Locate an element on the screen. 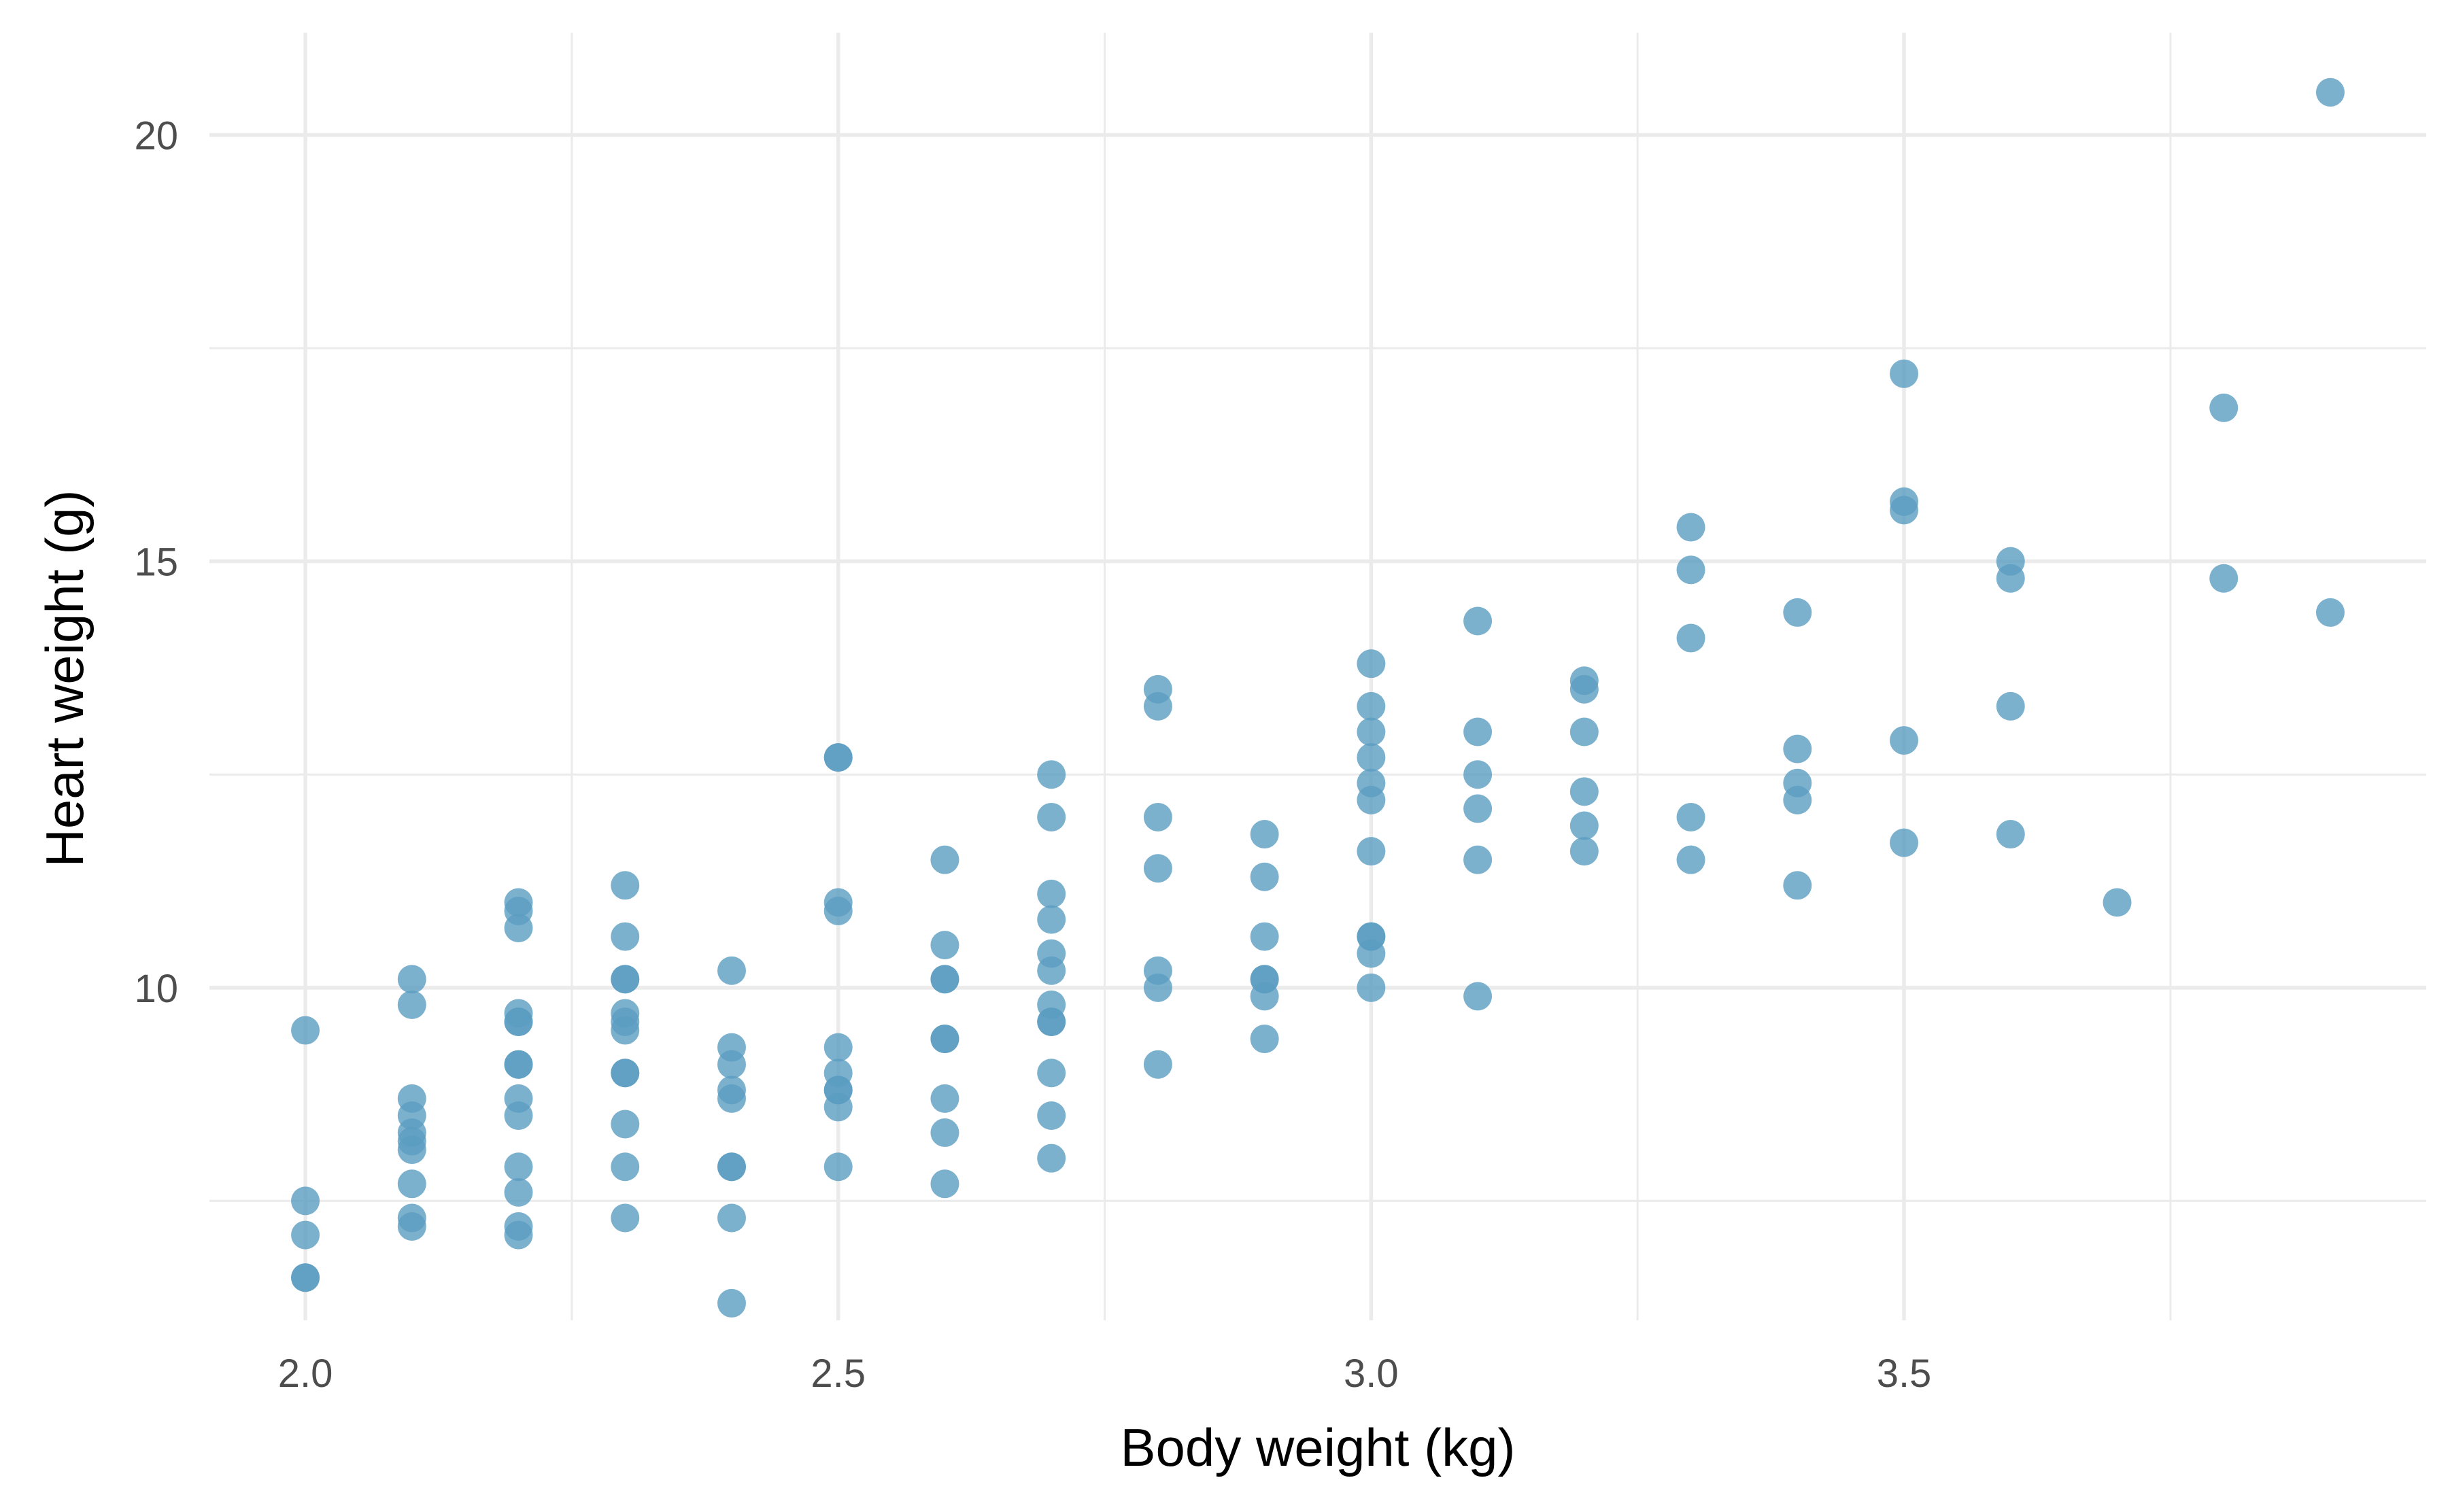 The image size is (2448, 1512). x-axis-title: Body weight (kg) is located at coordinates (1318, 1447).